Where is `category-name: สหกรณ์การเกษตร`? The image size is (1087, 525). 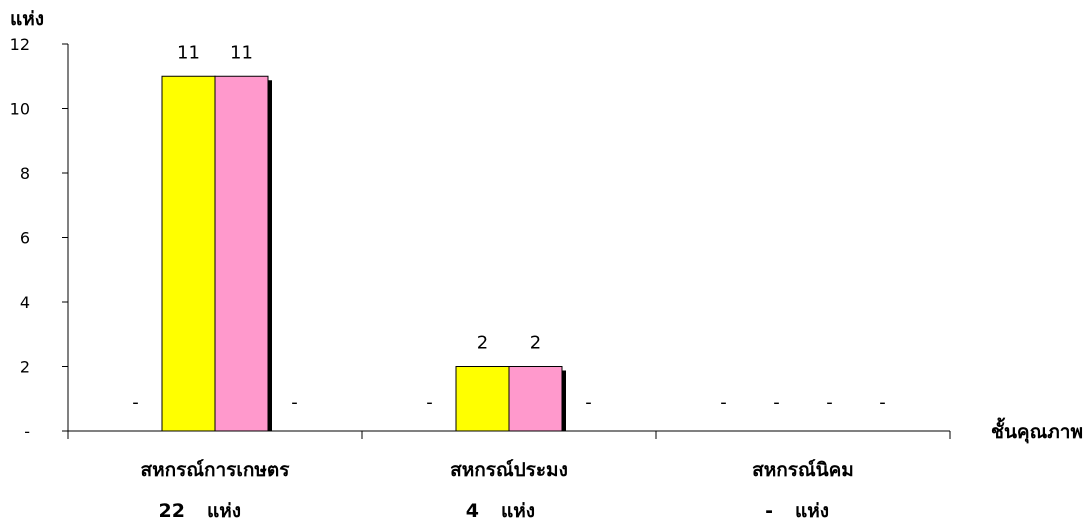
category-name: สหกรณ์การเกษตร is located at coordinates (216, 470).